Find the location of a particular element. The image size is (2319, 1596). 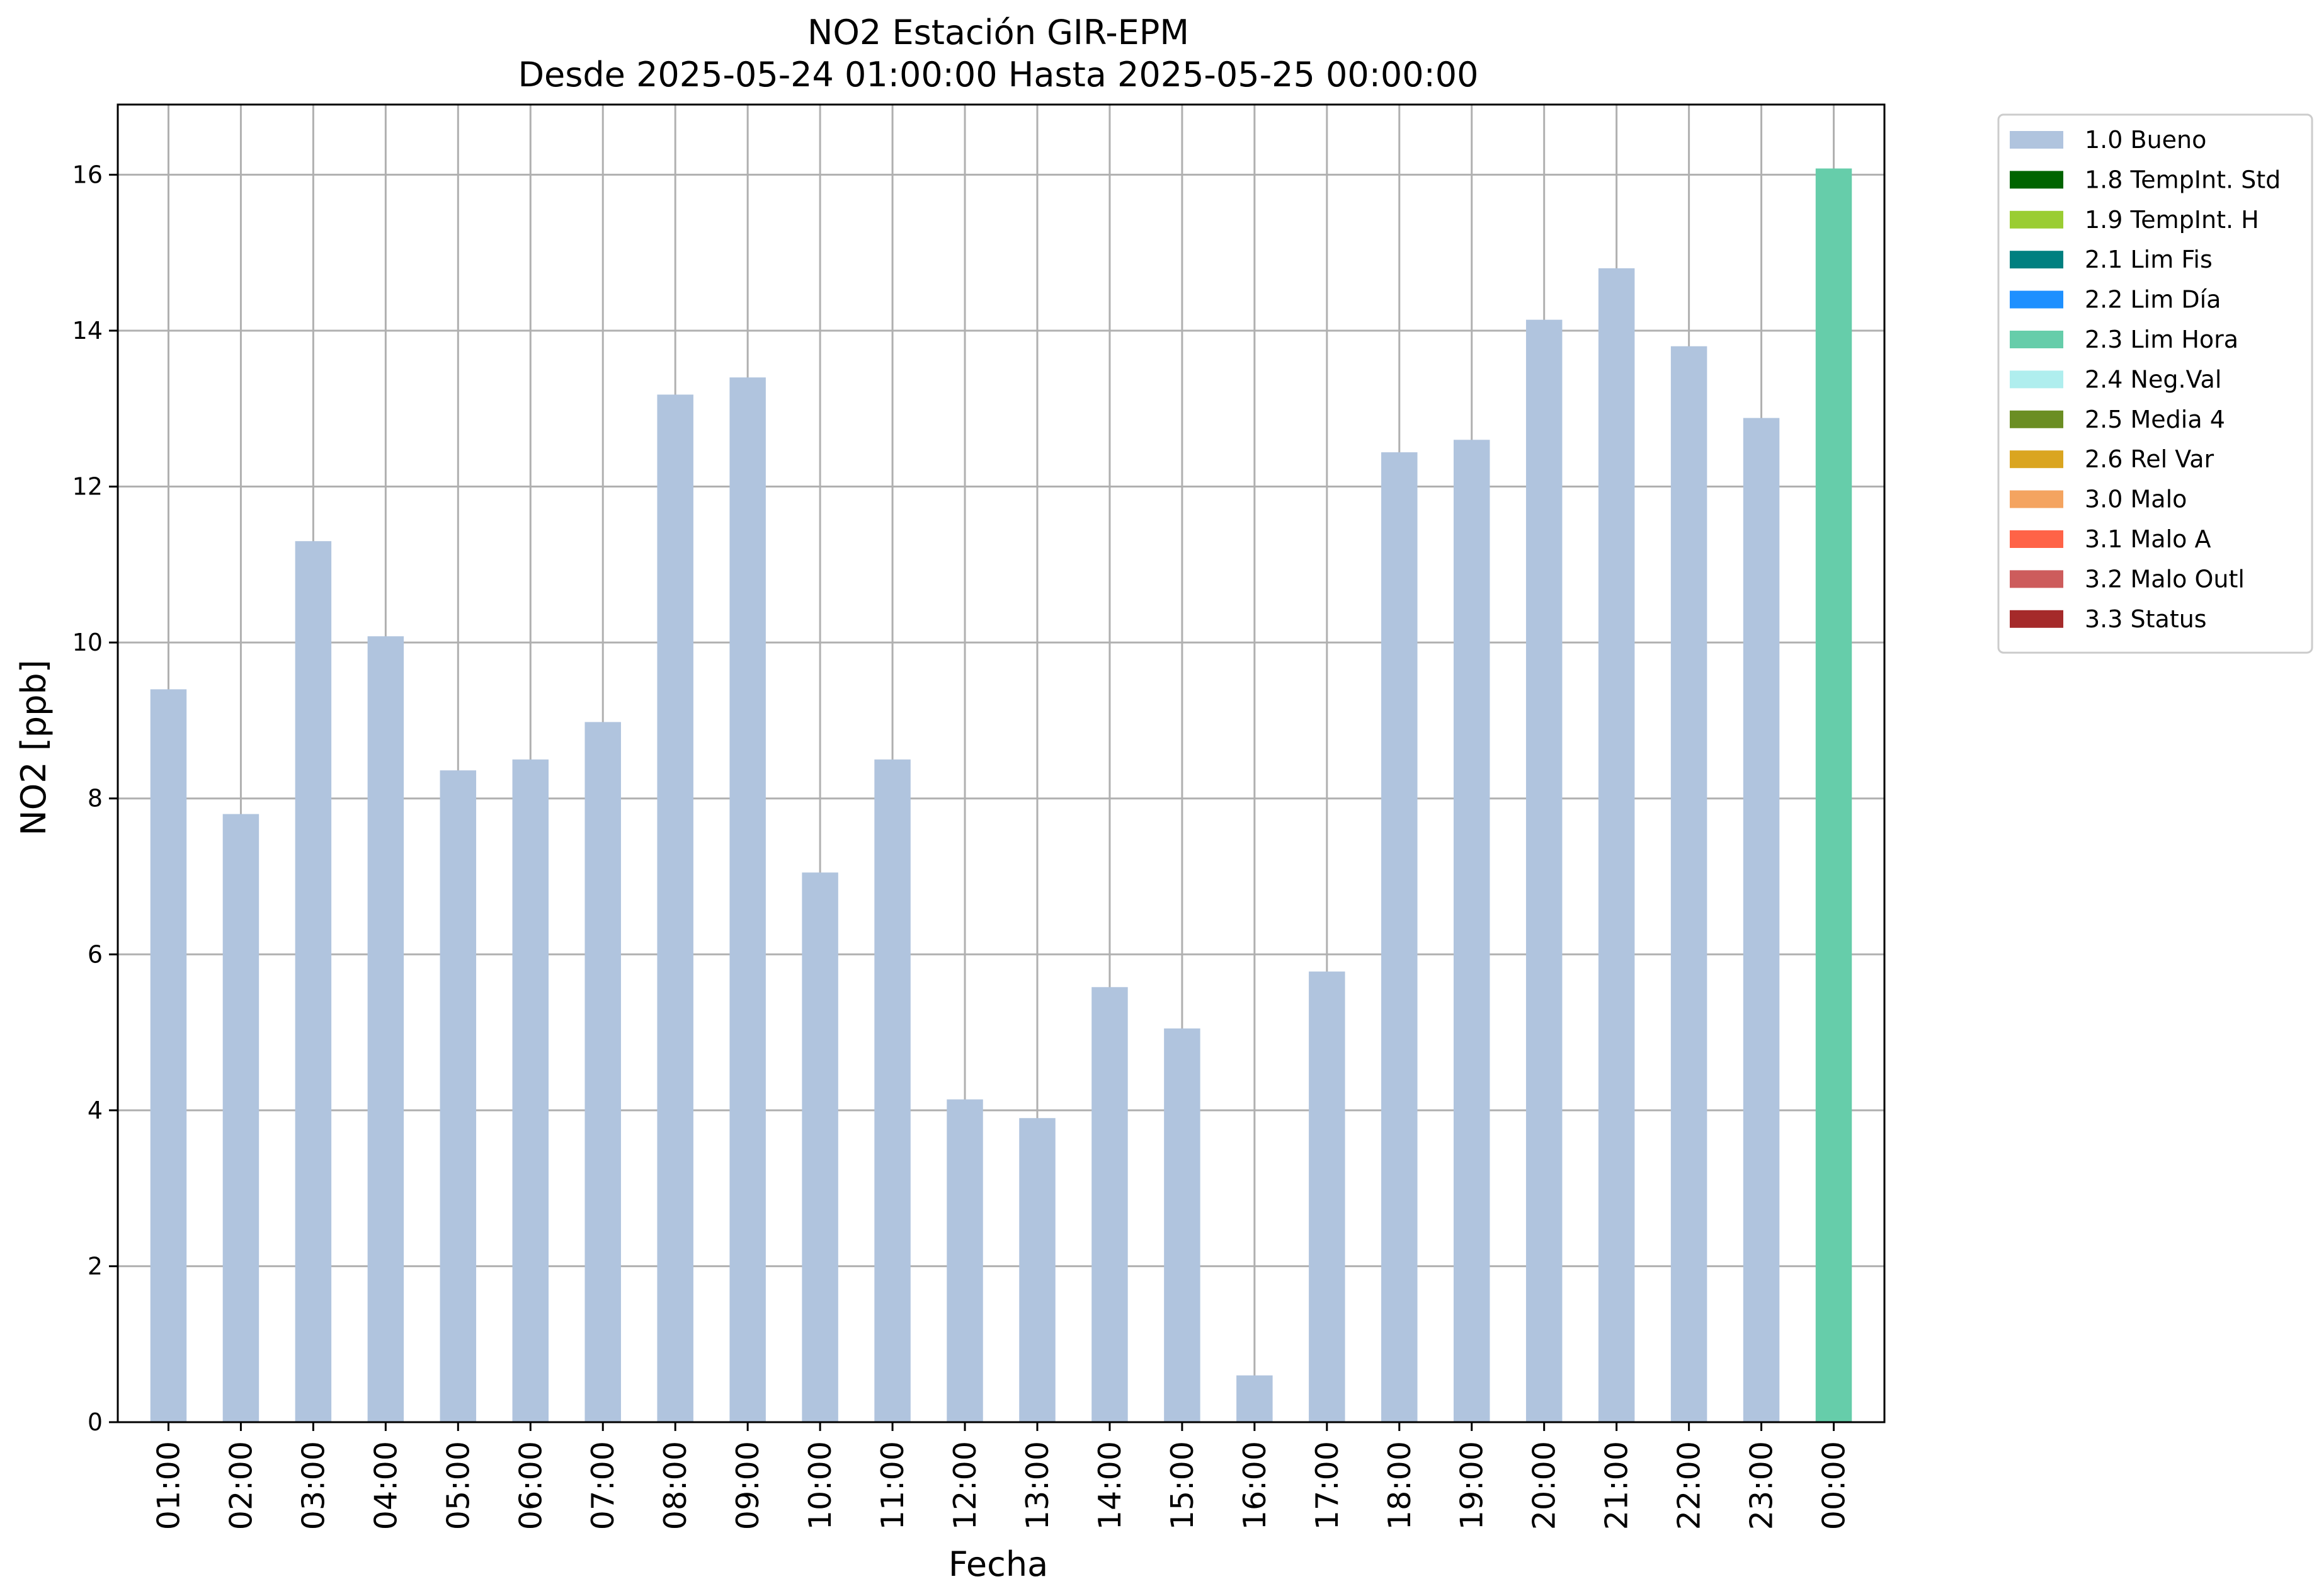

bar-06:00 is located at coordinates (530, 1090).